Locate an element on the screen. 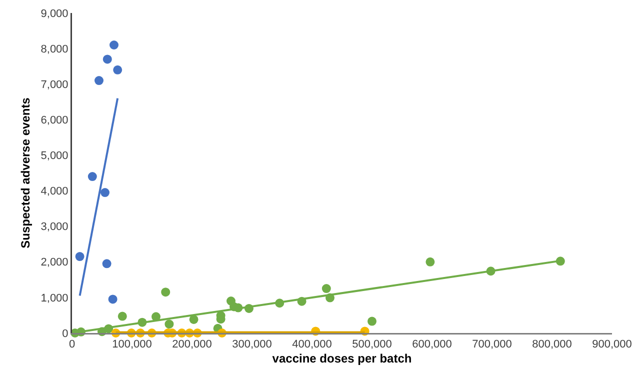 Image resolution: width=640 pixels, height=377 pixels. x-tick-label: 100,000 is located at coordinates (132, 344).